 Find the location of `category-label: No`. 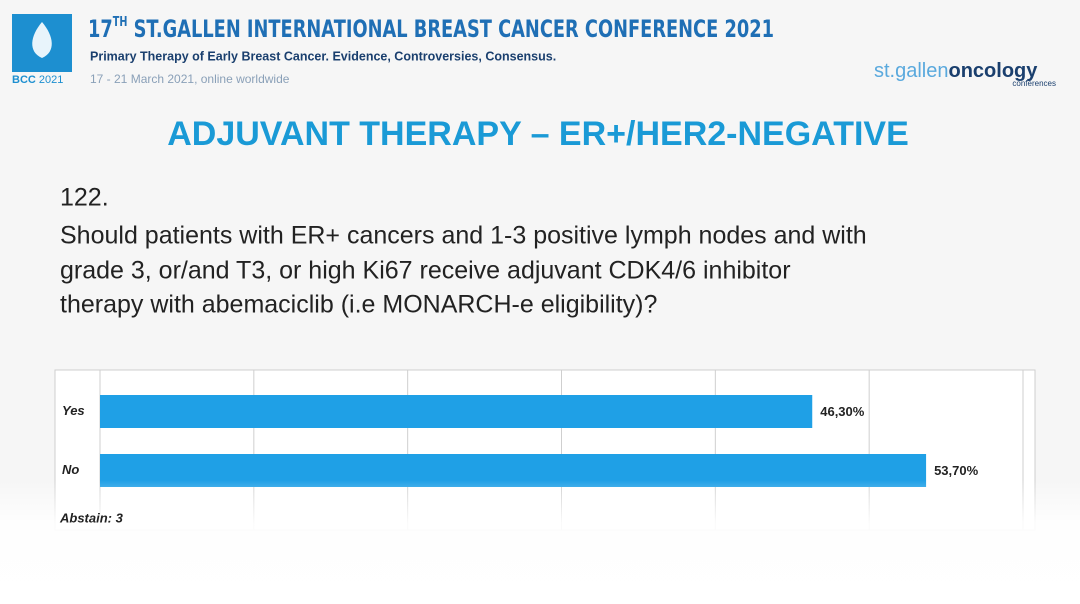

category-label: No is located at coordinates (70, 469).